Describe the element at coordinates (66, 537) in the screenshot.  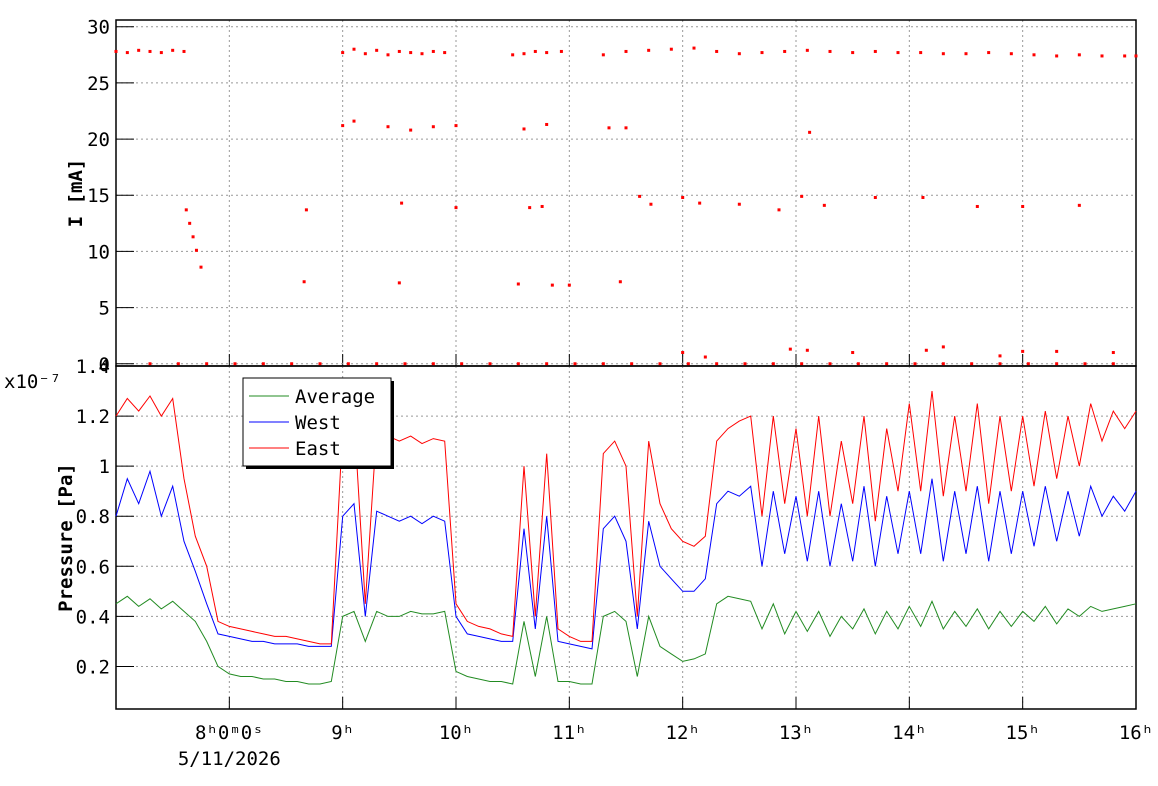
I see `y-axis-title: Pressure [Pa]` at that location.